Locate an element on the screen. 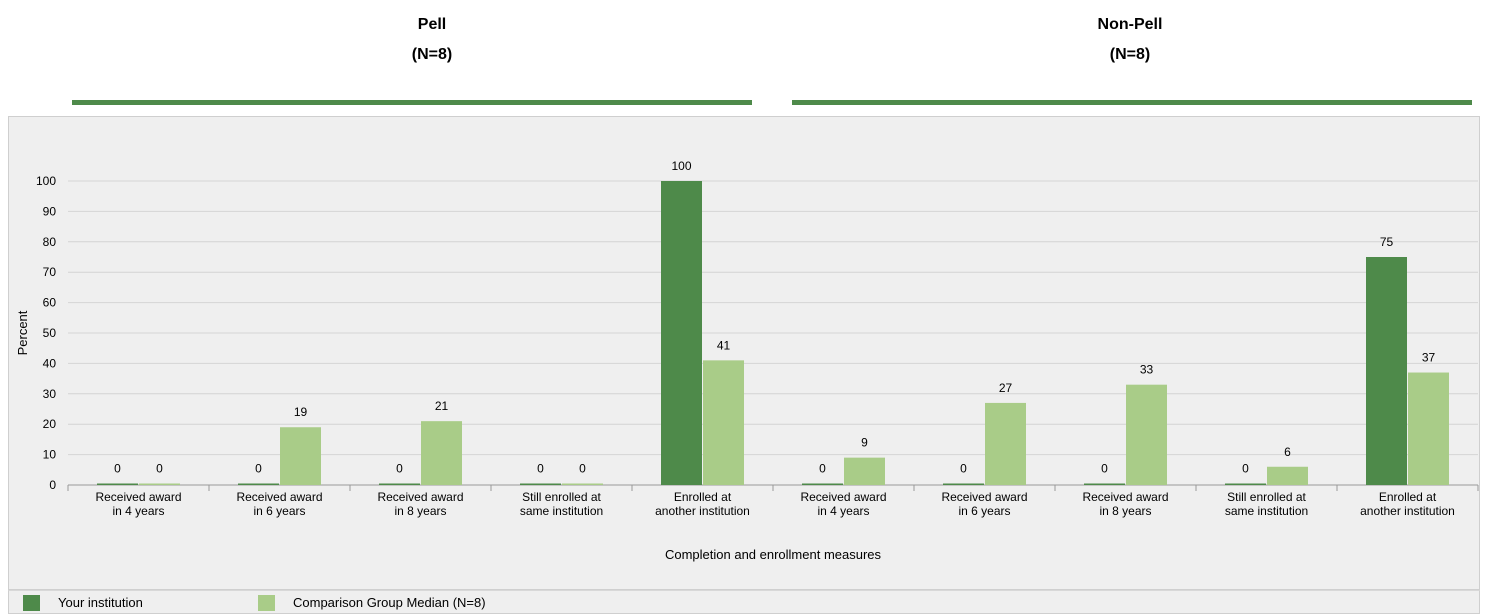 This screenshot has height=614, width=1489. y-tick-label: 10 is located at coordinates (50, 455).